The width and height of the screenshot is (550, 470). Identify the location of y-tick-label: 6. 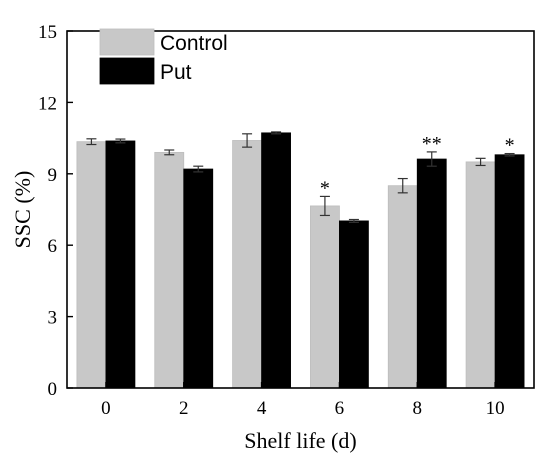
(53, 246).